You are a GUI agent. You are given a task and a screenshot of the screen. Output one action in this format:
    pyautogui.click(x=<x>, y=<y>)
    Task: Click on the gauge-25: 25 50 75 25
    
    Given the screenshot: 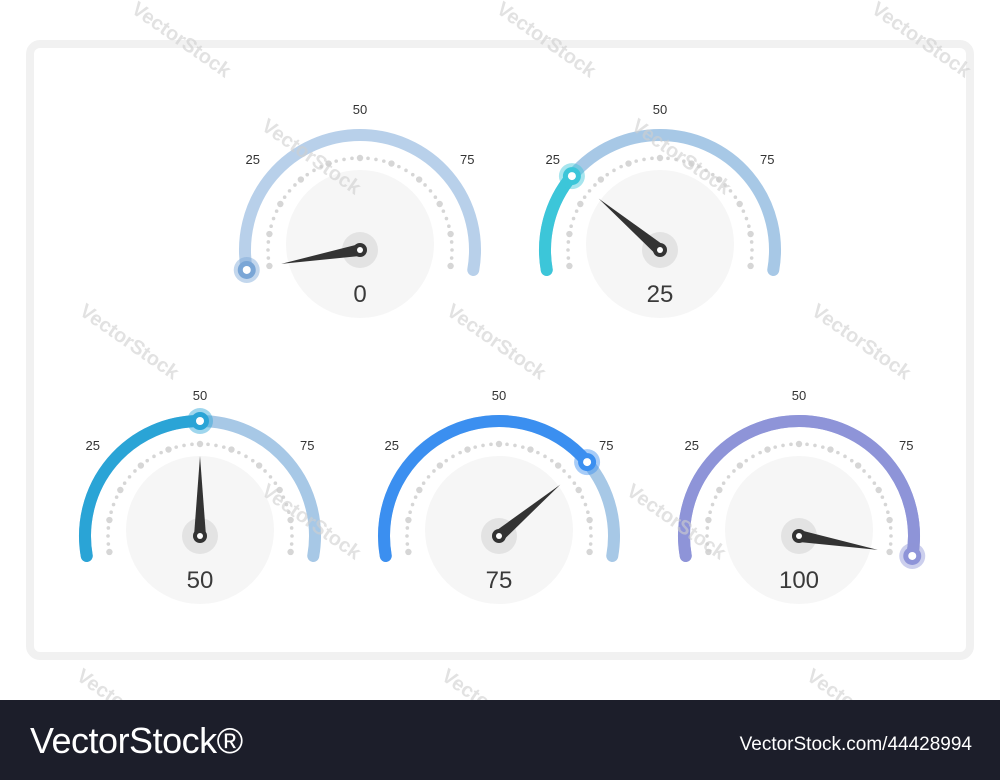 What is the action you would take?
    pyautogui.click(x=660, y=225)
    